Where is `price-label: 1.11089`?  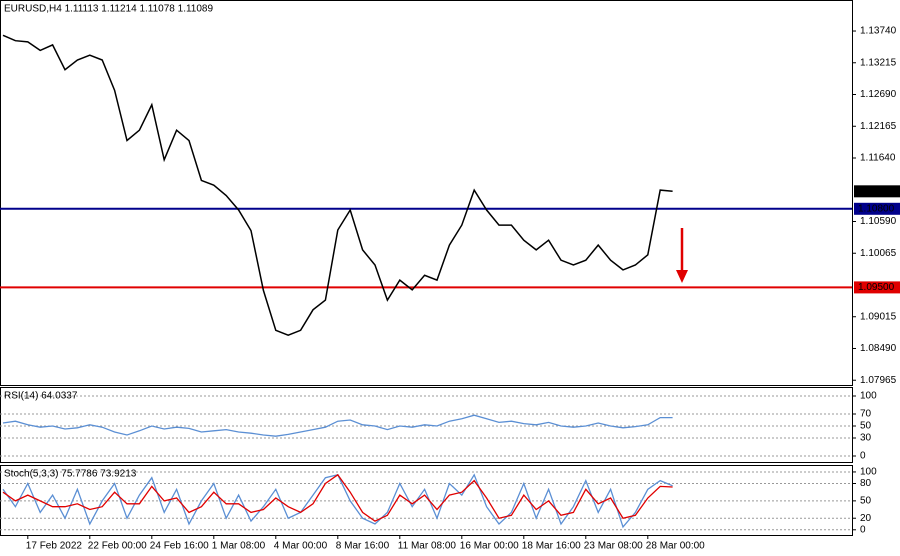
price-label: 1.11089 is located at coordinates (876, 191).